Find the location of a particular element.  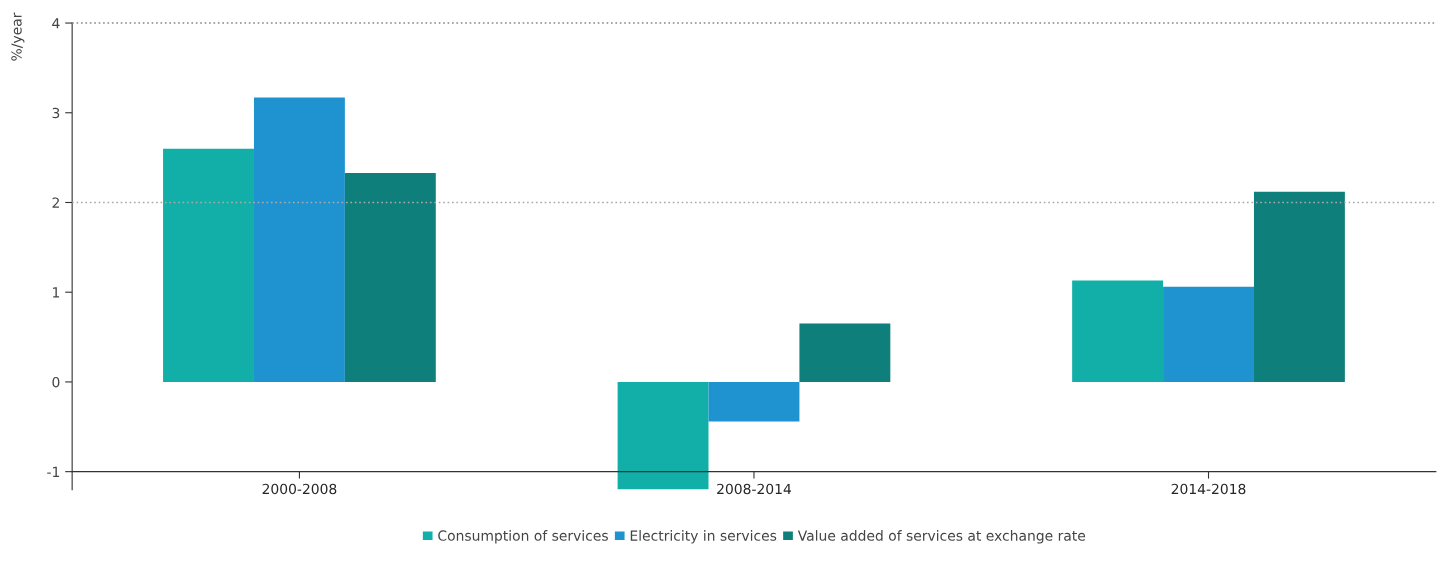

y-axis-title: %/year is located at coordinates (18, 36).